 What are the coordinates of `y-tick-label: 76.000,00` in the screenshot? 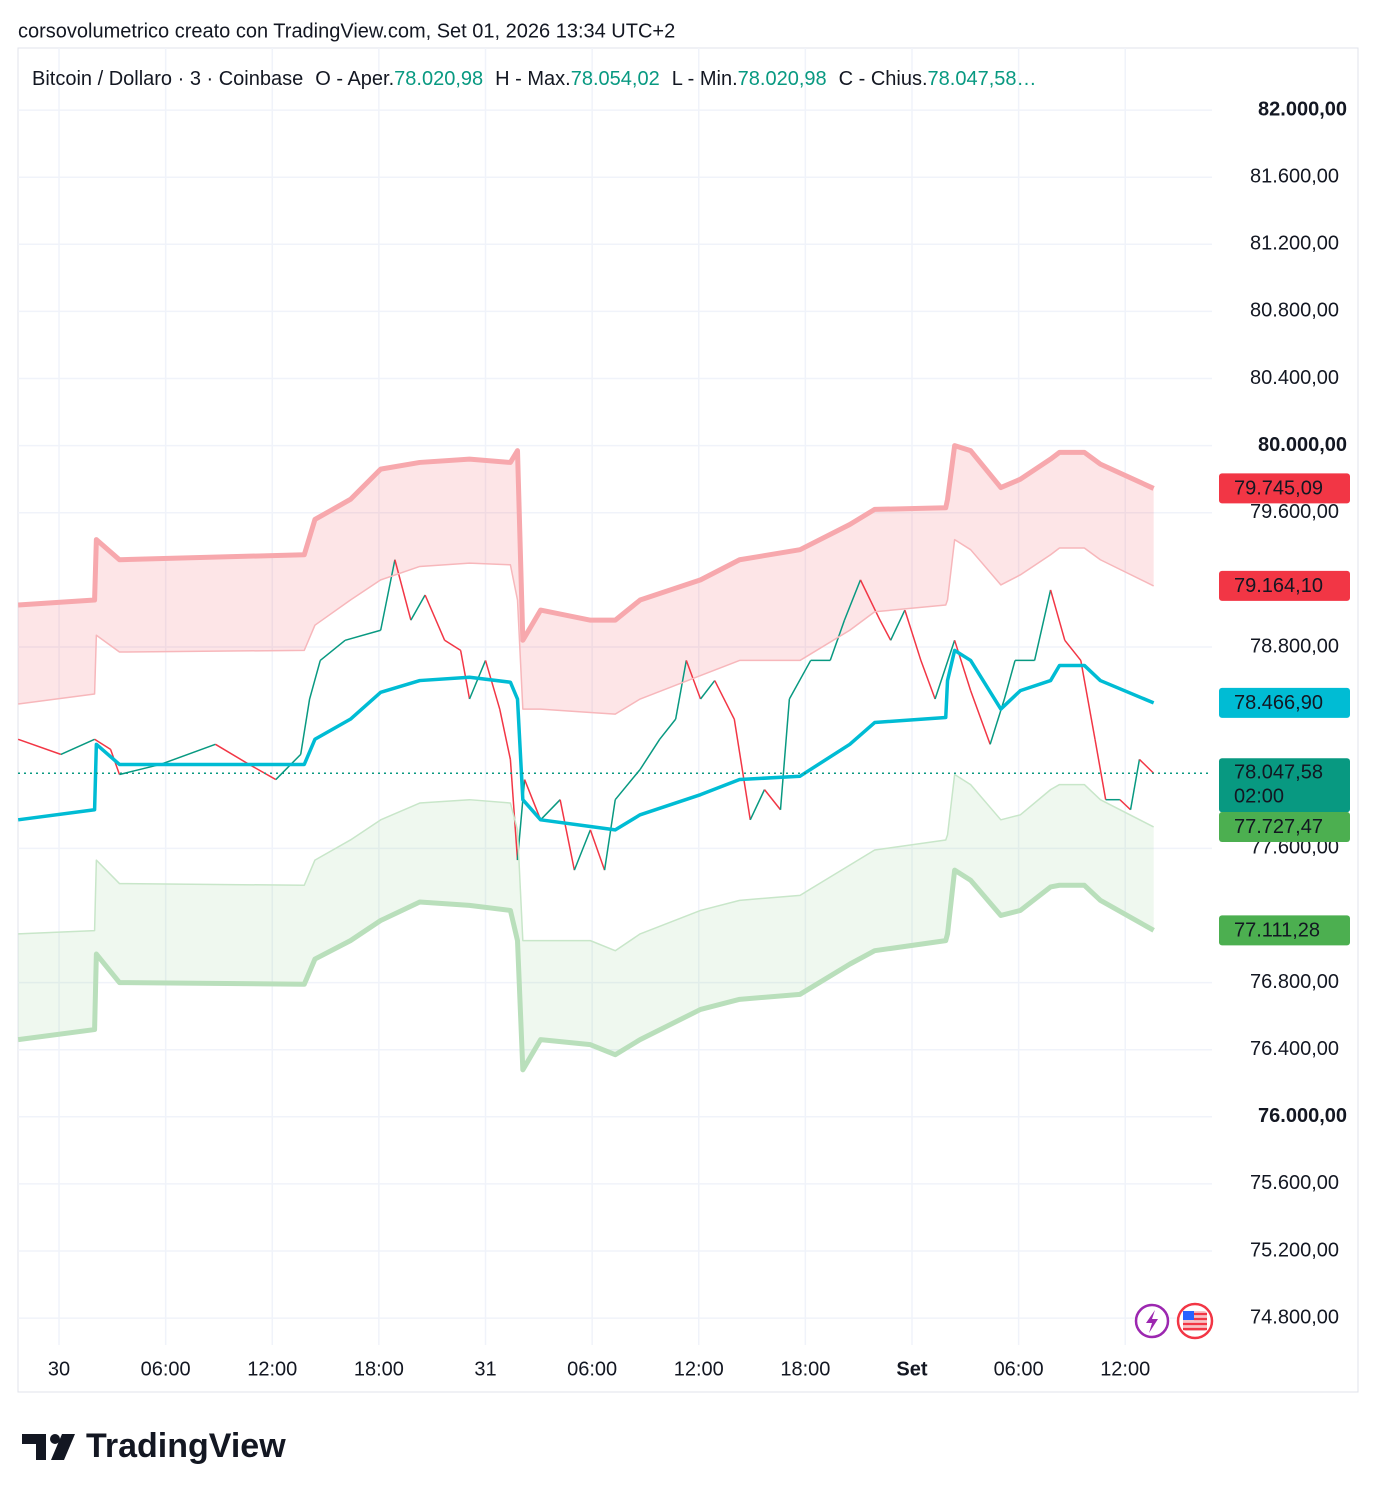 It's located at (1302, 1116).